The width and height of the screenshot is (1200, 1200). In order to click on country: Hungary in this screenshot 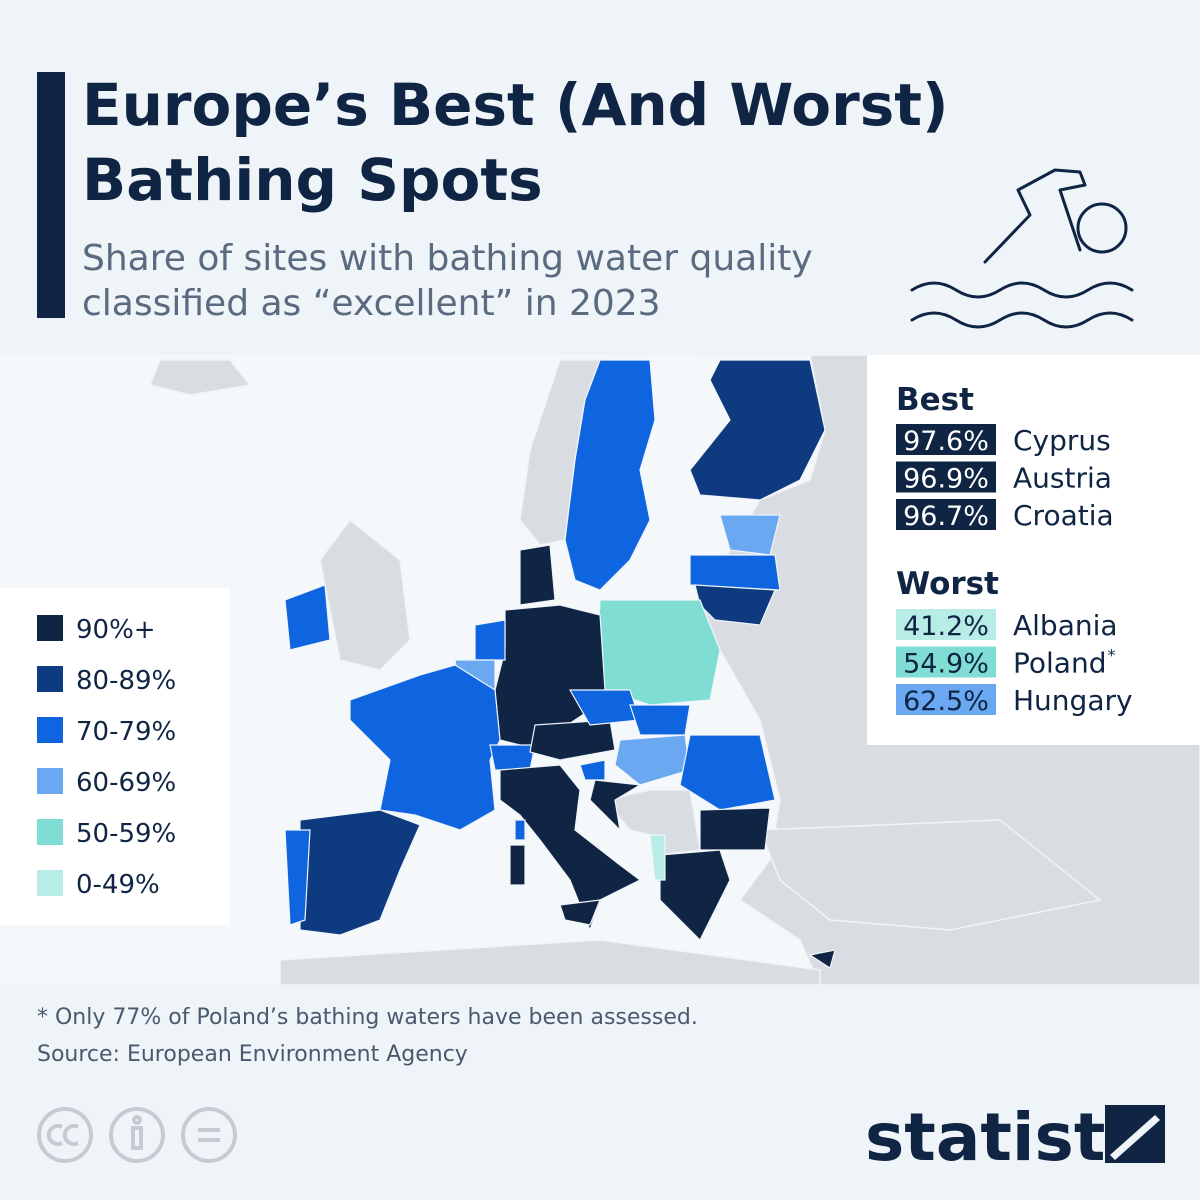, I will do `click(1073, 700)`.